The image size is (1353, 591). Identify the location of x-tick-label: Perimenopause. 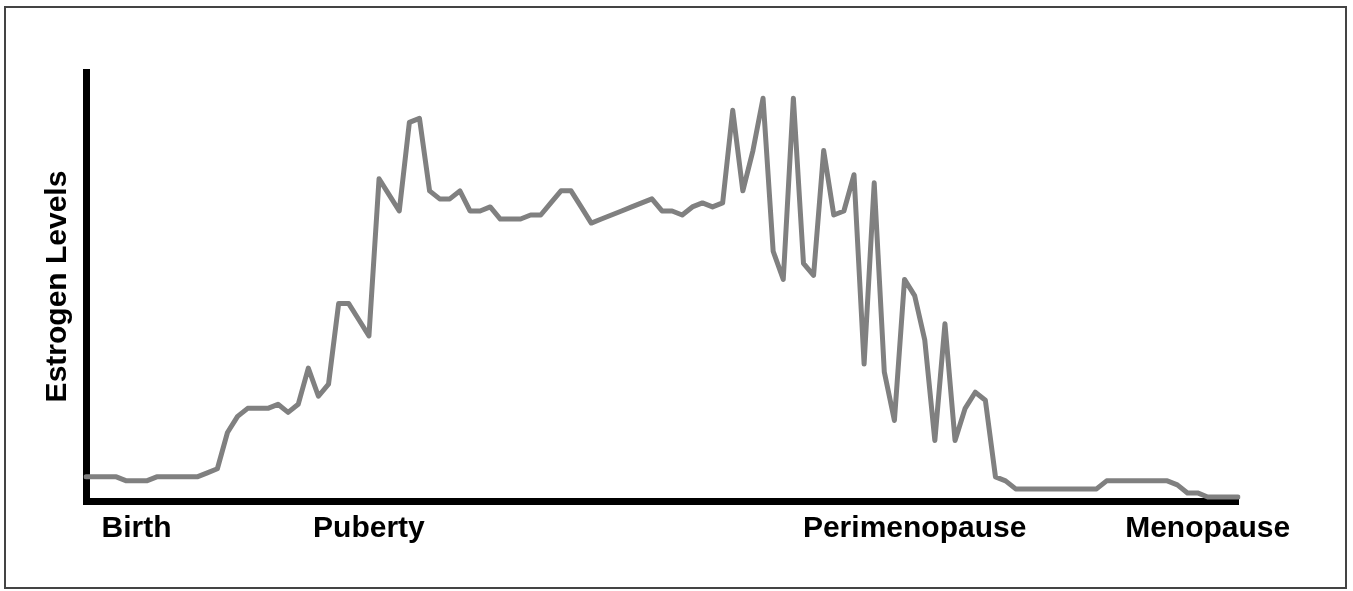
(914, 527).